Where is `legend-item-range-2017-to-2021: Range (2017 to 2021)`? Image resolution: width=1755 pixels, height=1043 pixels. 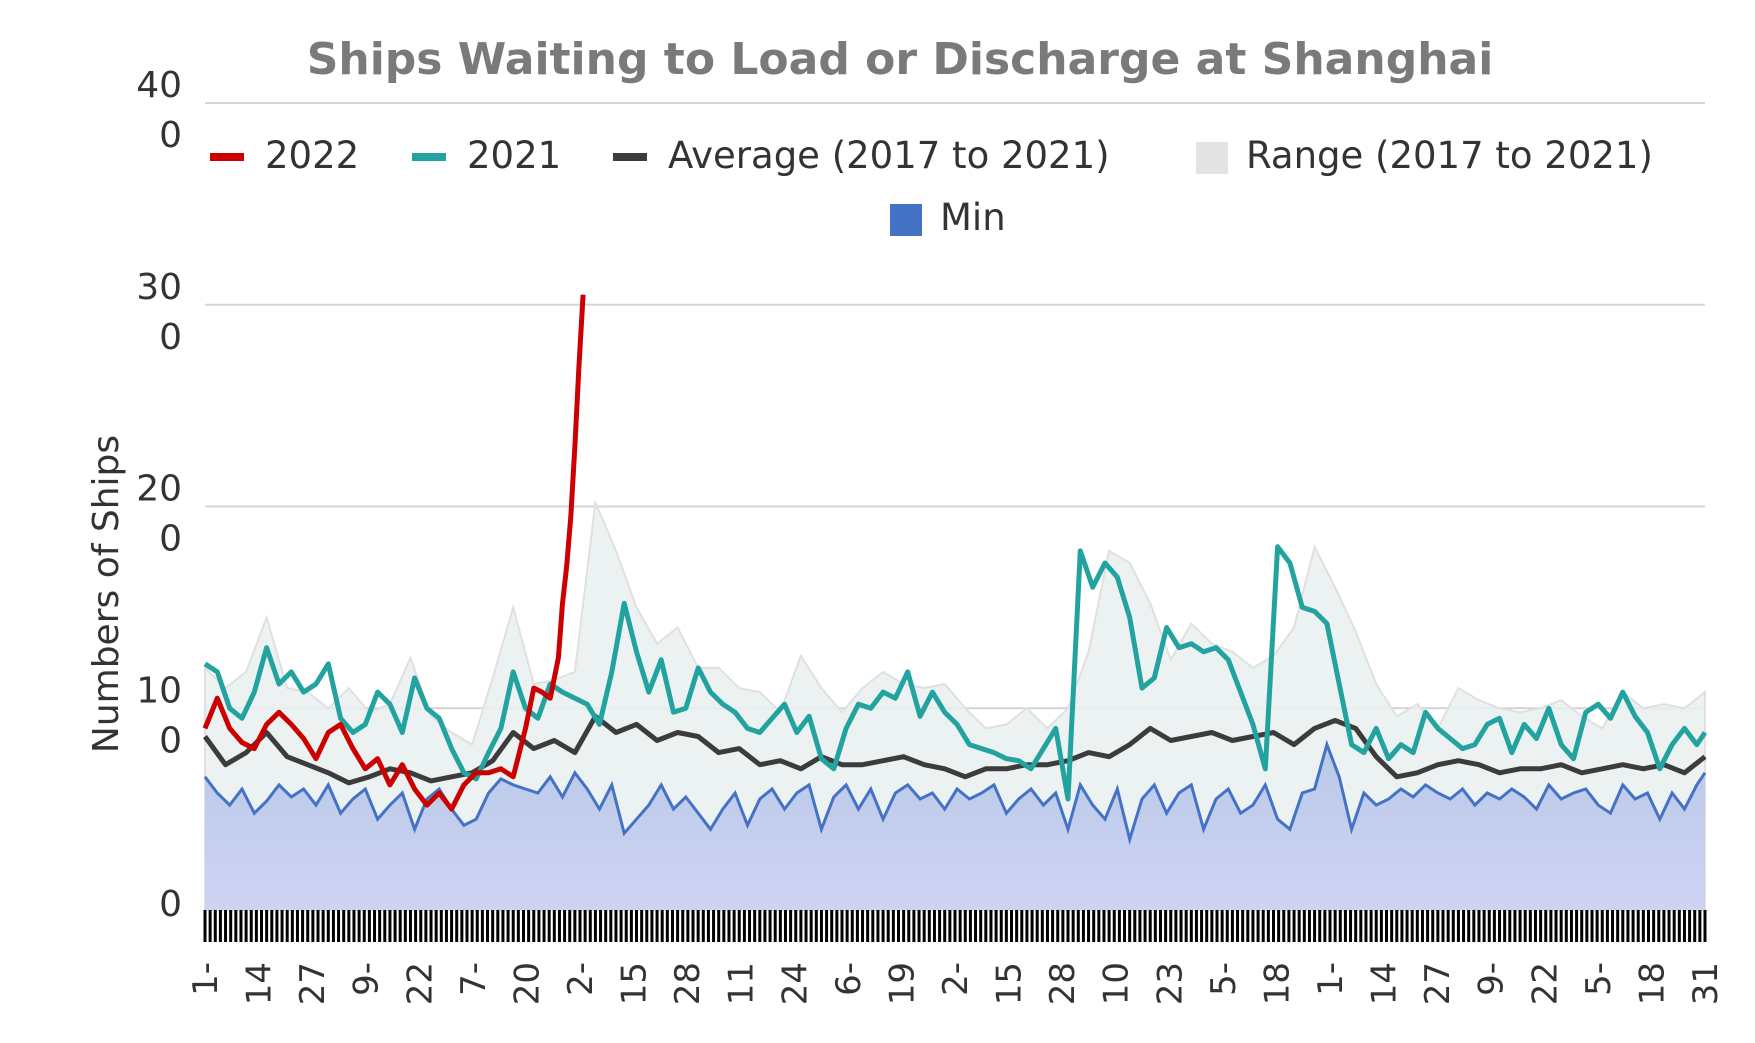 legend-item-range-2017-to-2021: Range (2017 to 2021) is located at coordinates (1424, 155).